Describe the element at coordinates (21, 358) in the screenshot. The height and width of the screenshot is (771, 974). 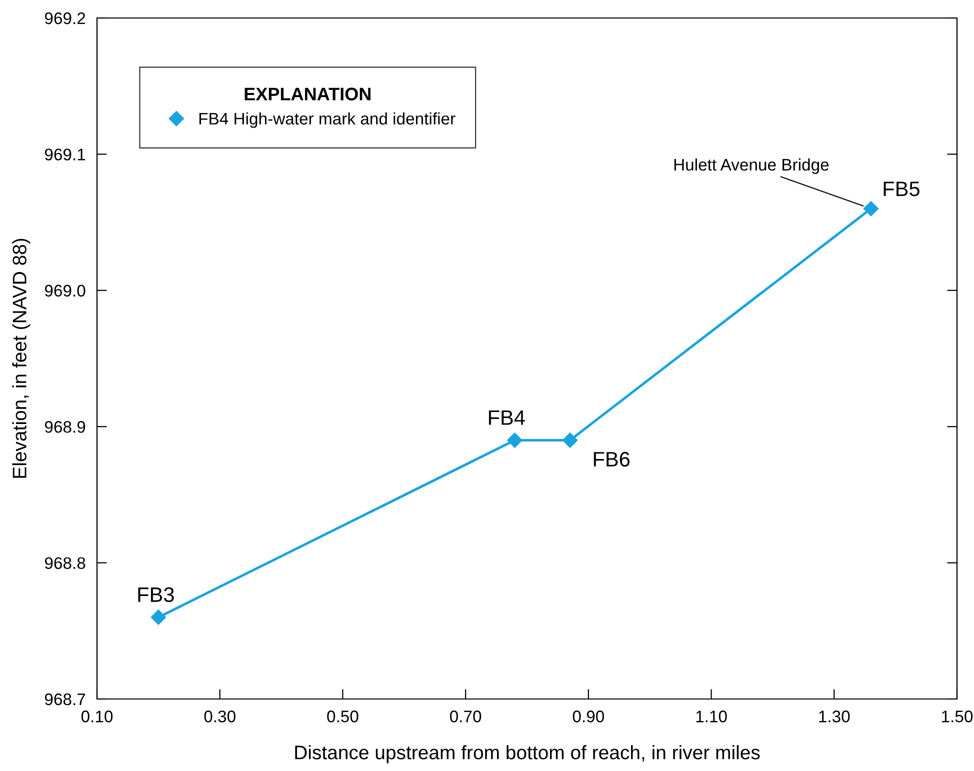
I see `y-axis-title: Elevation, in feet (NAVD 88)` at that location.